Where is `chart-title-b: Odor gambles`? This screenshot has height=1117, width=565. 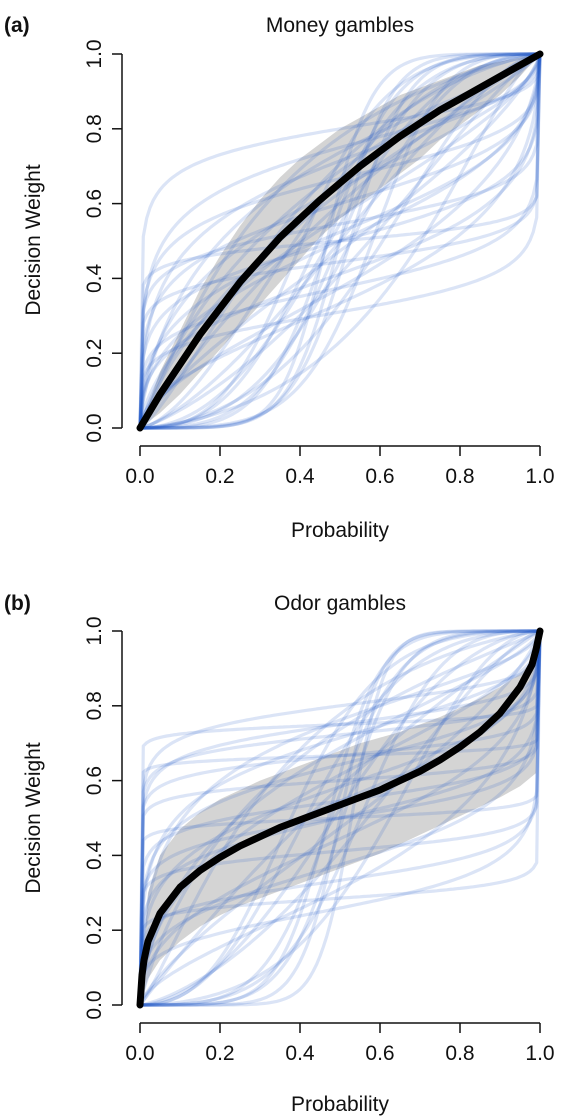 chart-title-b: Odor gambles is located at coordinates (340, 603).